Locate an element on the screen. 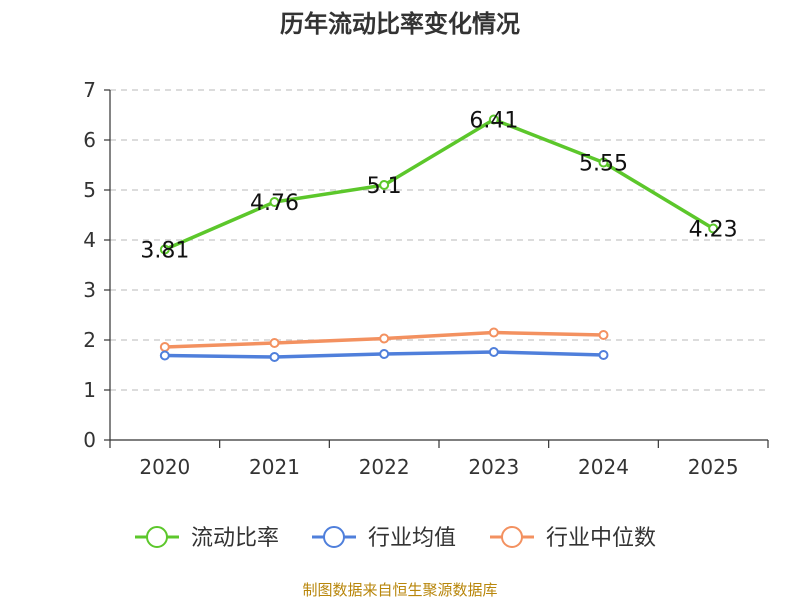 This screenshot has height=600, width=800. data-label: 5.1 is located at coordinates (384, 186).